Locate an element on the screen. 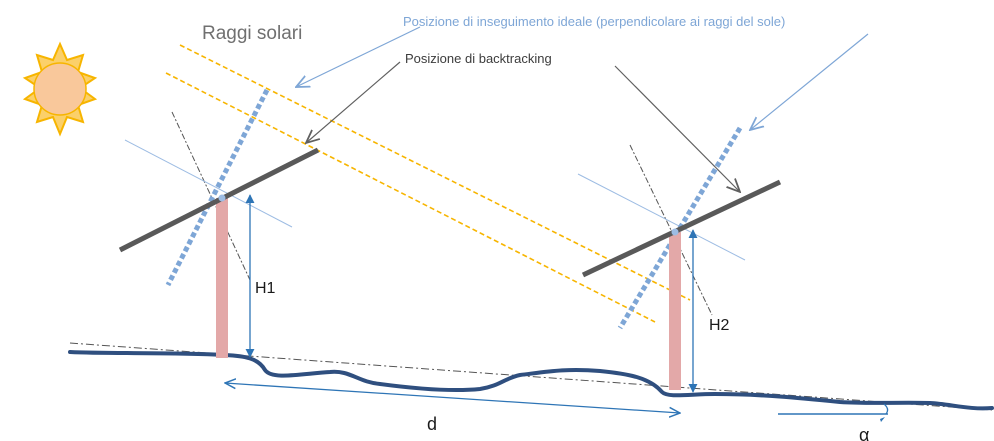 The width and height of the screenshot is (994, 441). ideal-panel-left is located at coordinates (217, 187).